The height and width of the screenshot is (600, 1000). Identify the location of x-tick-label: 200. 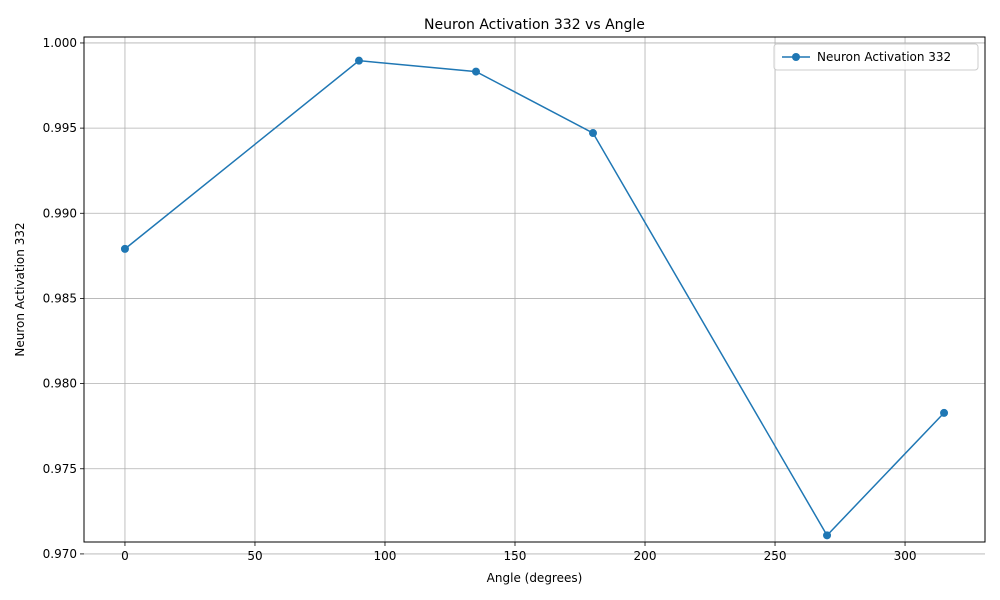
(645, 556).